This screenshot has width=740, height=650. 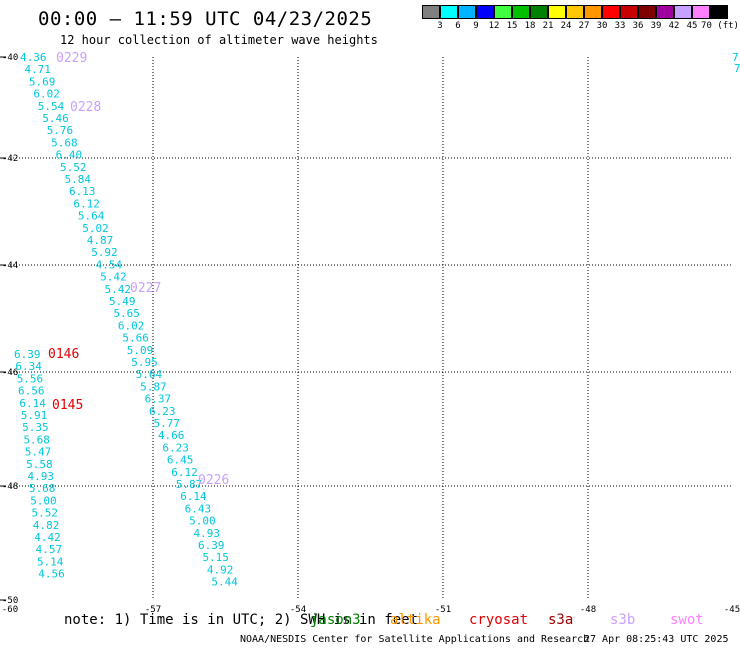 What do you see at coordinates (113, 277) in the screenshot?
I see `swh-value-label: 5.42` at bounding box center [113, 277].